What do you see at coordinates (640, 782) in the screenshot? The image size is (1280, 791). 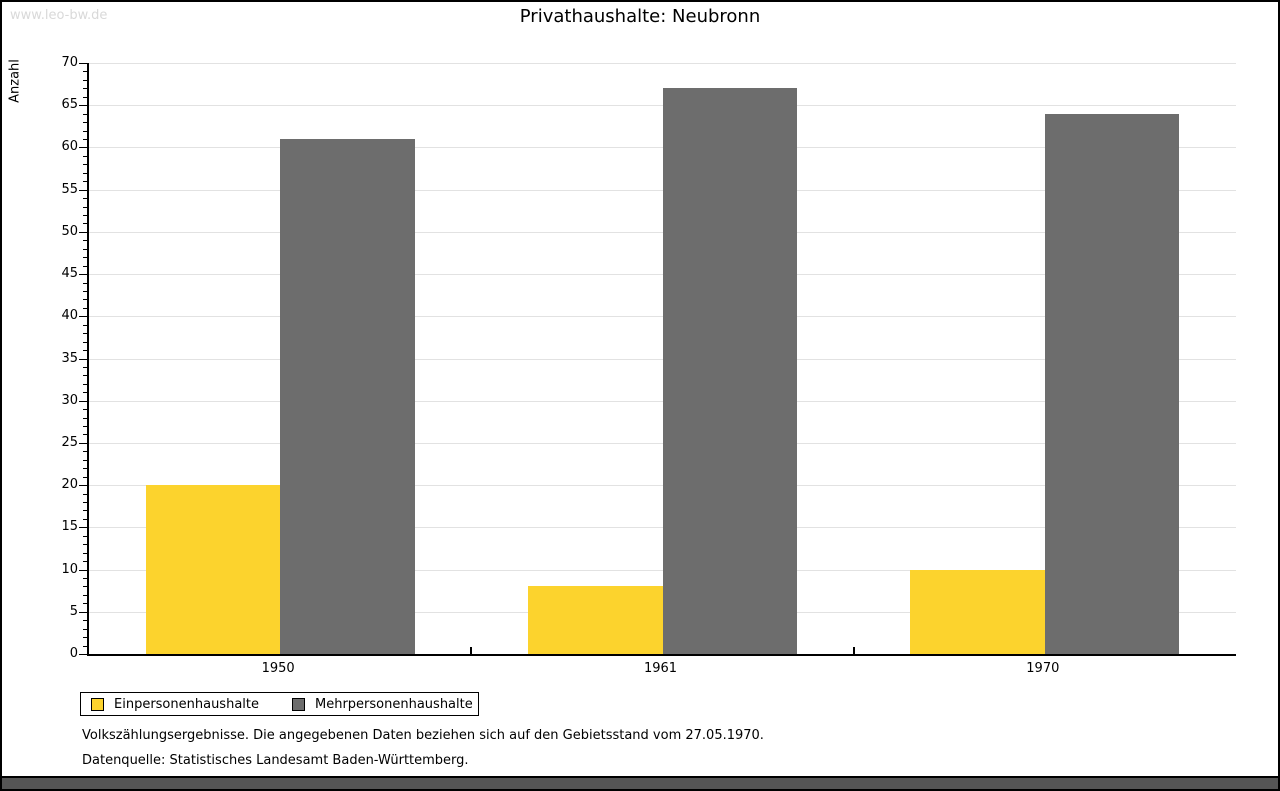 I see `bottom-strip` at bounding box center [640, 782].